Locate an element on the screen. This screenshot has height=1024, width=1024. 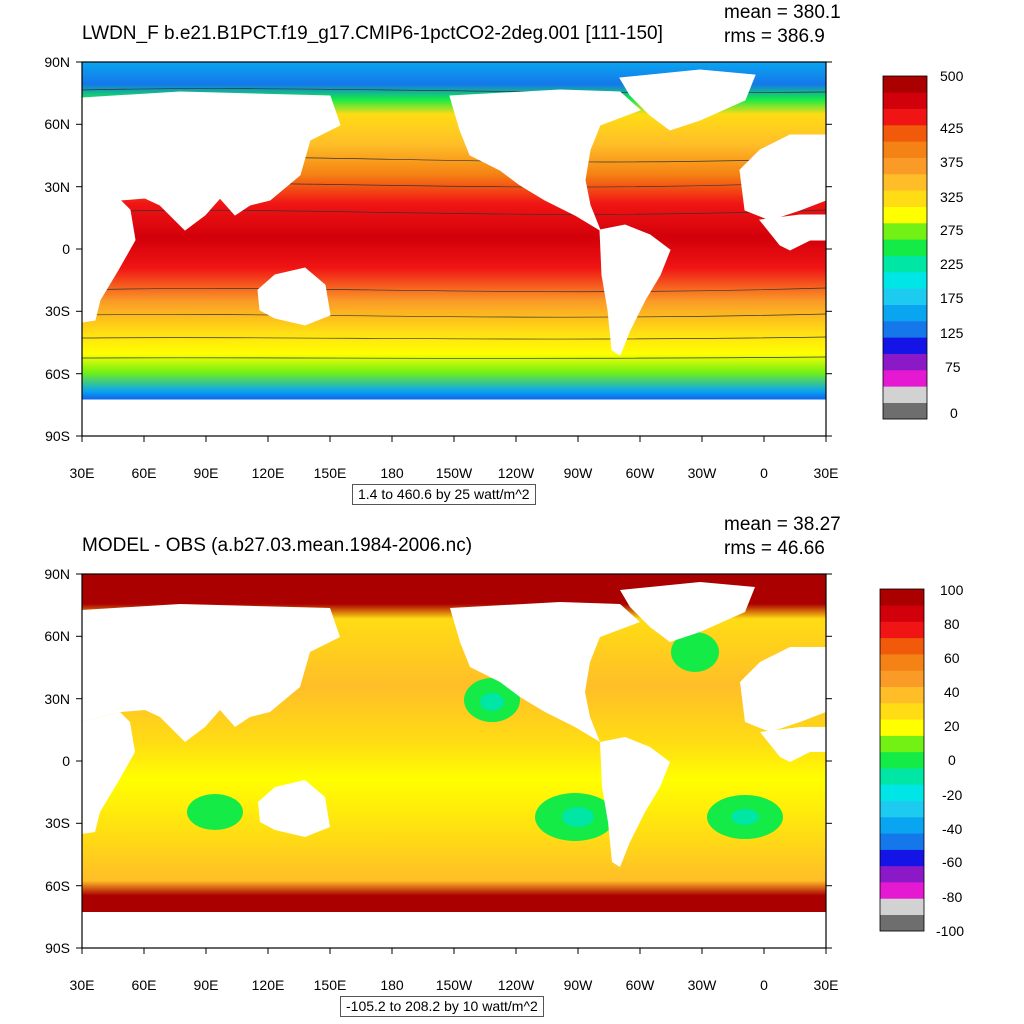
land-eurasia is located at coordinates (211, 673).